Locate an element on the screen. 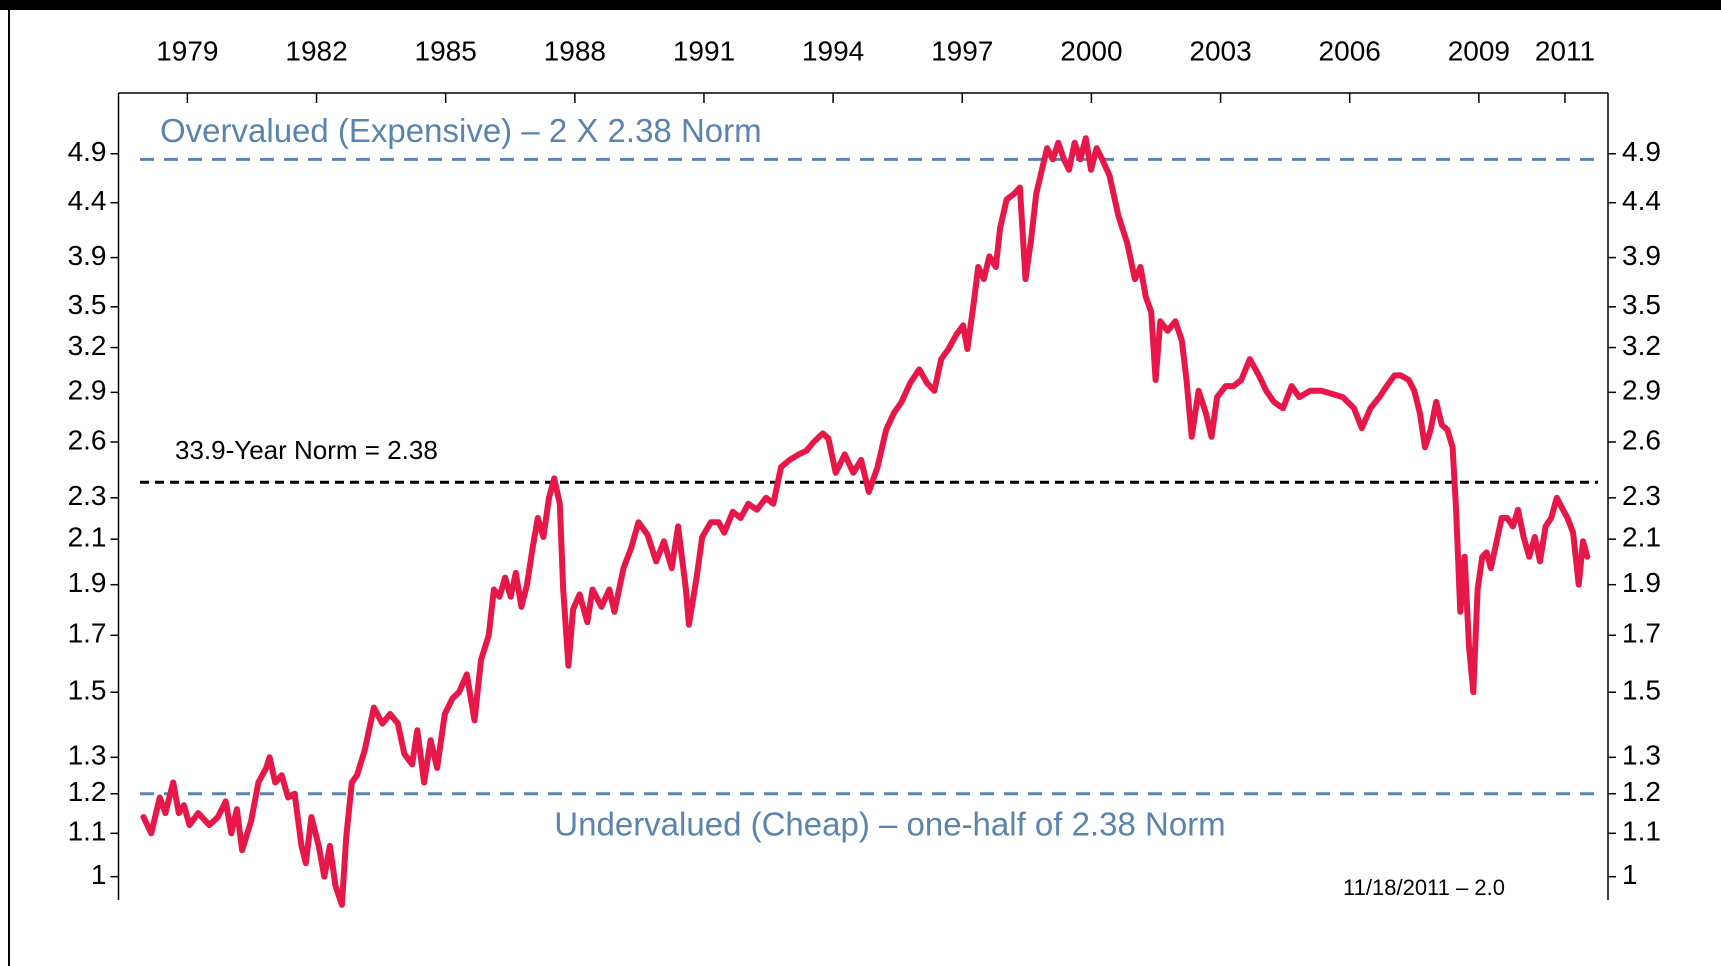 The image size is (1721, 966). y2-tick-label: 1.9 is located at coordinates (1641, 582).